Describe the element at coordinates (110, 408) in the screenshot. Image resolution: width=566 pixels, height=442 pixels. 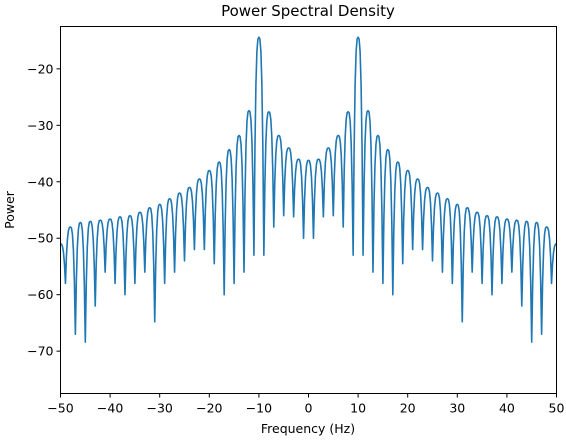
I see `x-tick-label: −40` at that location.